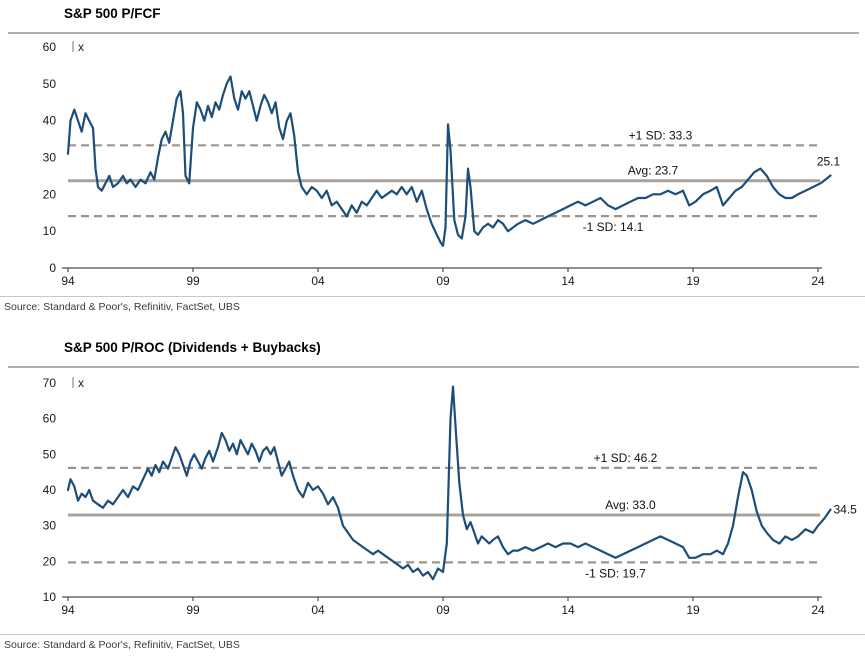 The image size is (865, 672). Describe the element at coordinates (613, 227) in the screenshot. I see `ref-line-label: -1 SD: 14.1` at that location.